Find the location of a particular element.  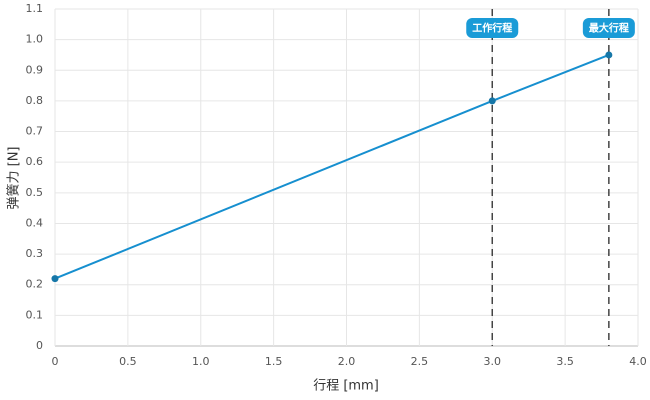

x-tick-label: 2.5 is located at coordinates (420, 361).